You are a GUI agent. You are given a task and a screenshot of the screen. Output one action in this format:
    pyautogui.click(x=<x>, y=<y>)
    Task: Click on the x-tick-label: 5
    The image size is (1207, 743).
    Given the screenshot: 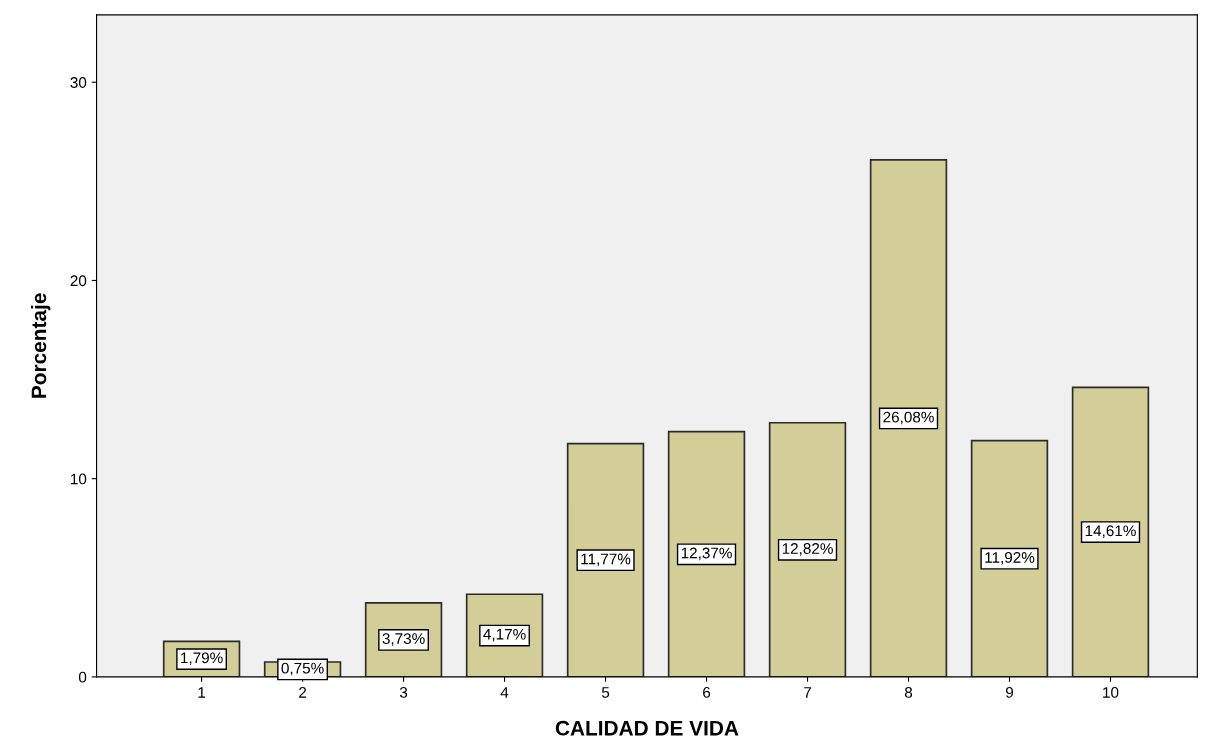 What is the action you would take?
    pyautogui.click(x=605, y=692)
    